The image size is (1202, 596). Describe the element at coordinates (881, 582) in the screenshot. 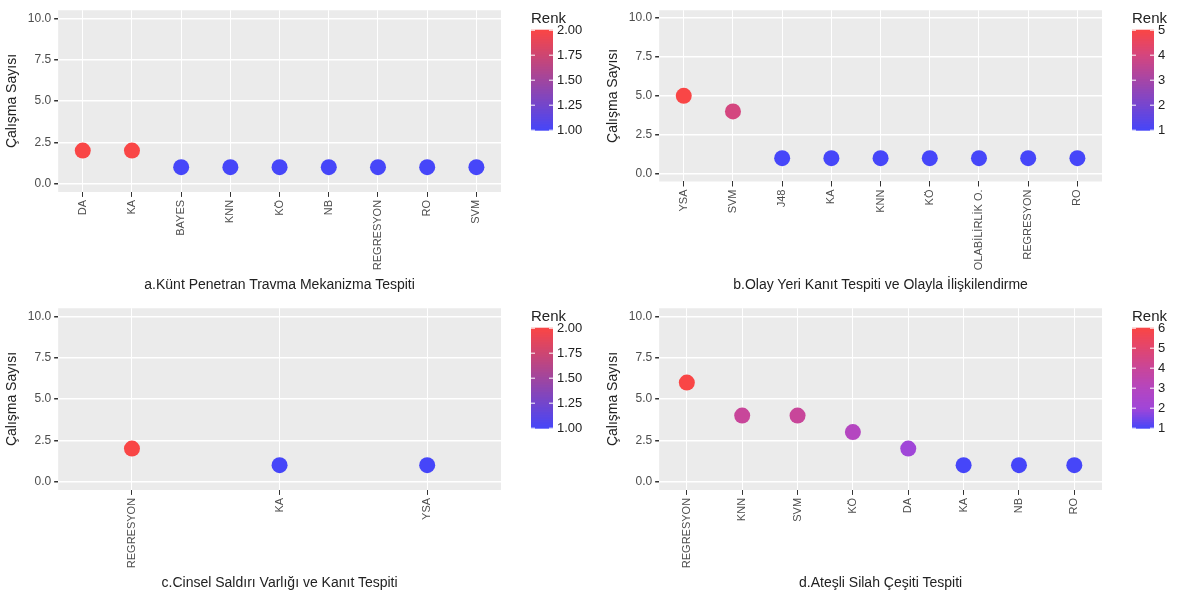

I see `x-axis-title: d.Ateşli Silah Çeşiti Tespiti` at that location.